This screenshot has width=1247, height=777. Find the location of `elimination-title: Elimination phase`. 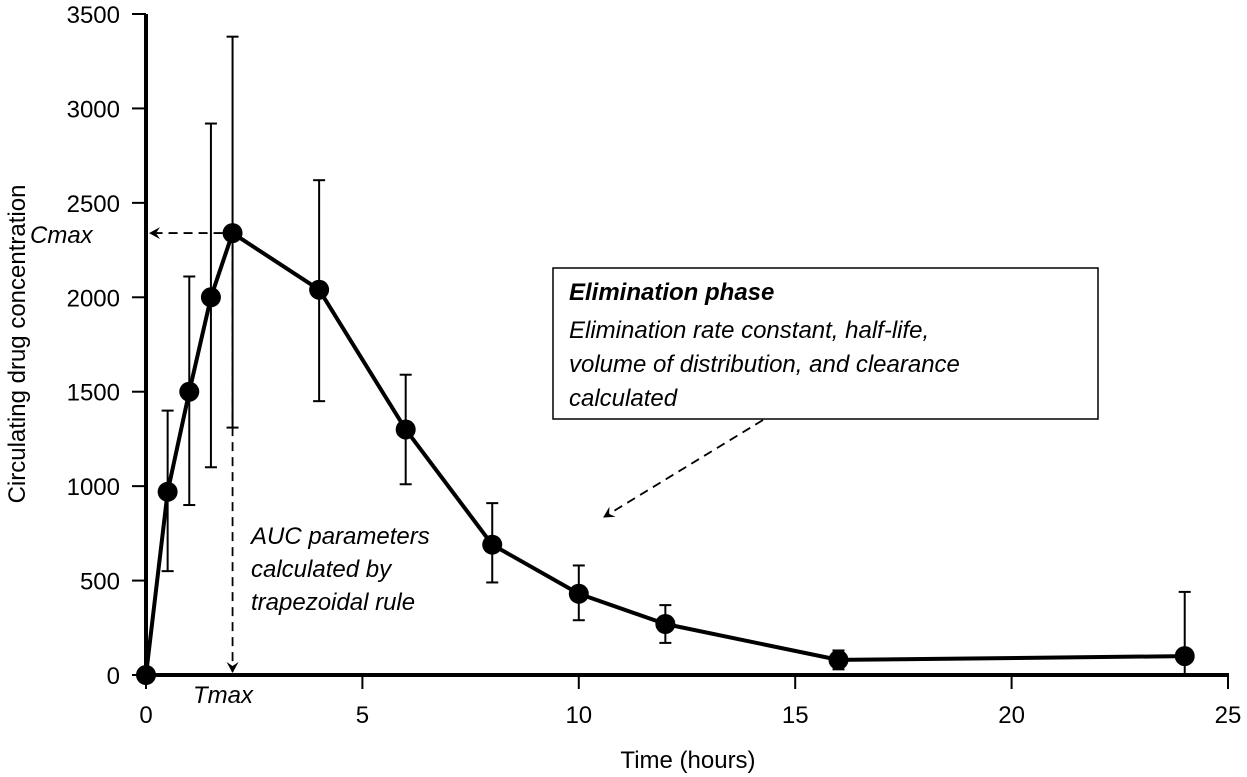

elimination-title: Elimination phase is located at coordinates (671, 292).